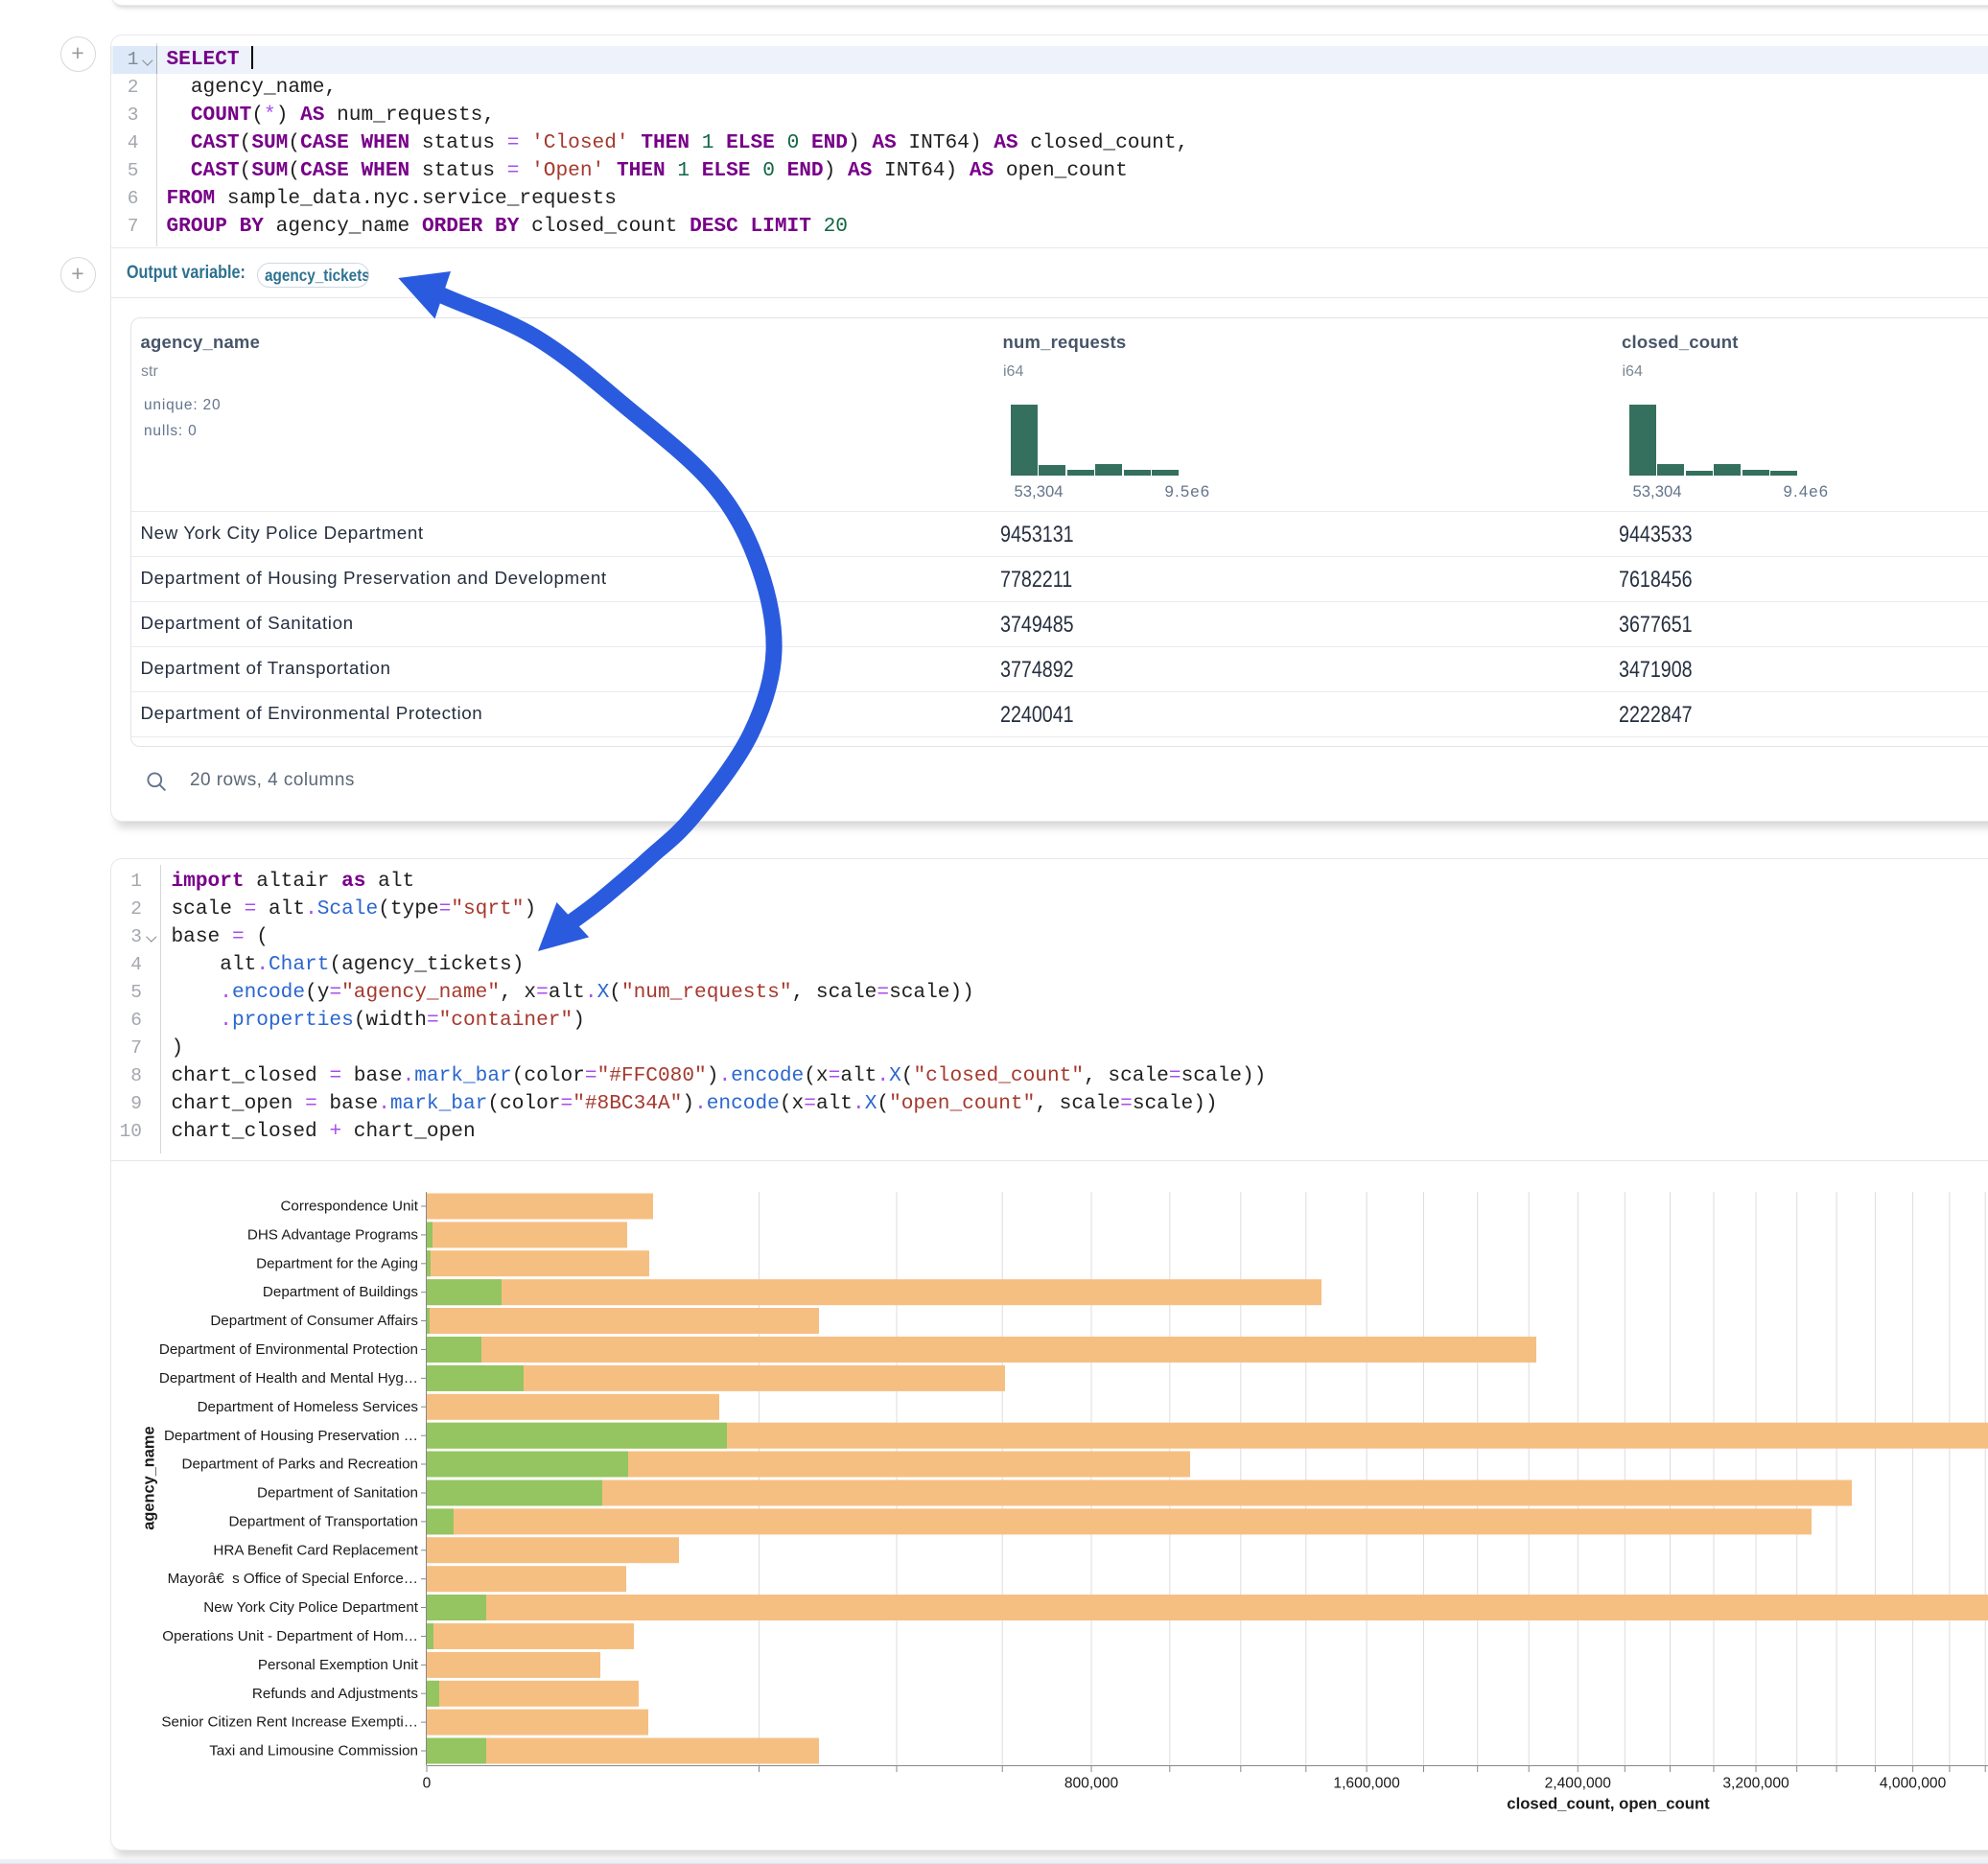  What do you see at coordinates (1609, 1803) in the screenshot?
I see `svg-text: closed_count, open_count` at bounding box center [1609, 1803].